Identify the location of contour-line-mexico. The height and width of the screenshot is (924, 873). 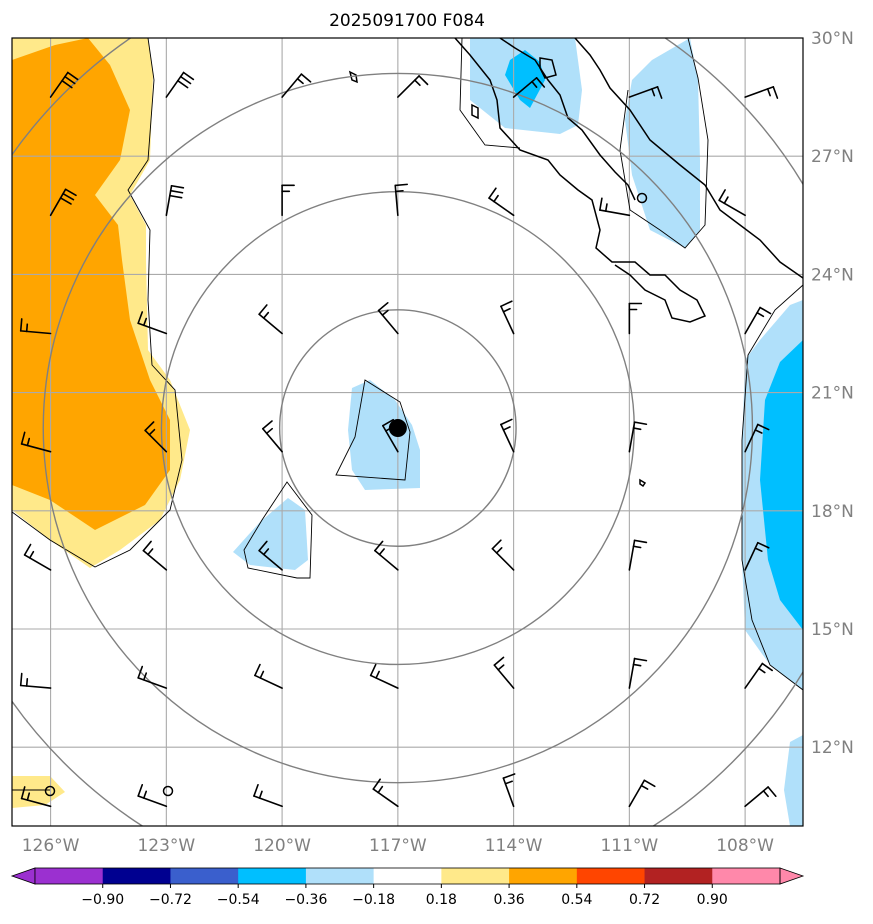
(664, 143).